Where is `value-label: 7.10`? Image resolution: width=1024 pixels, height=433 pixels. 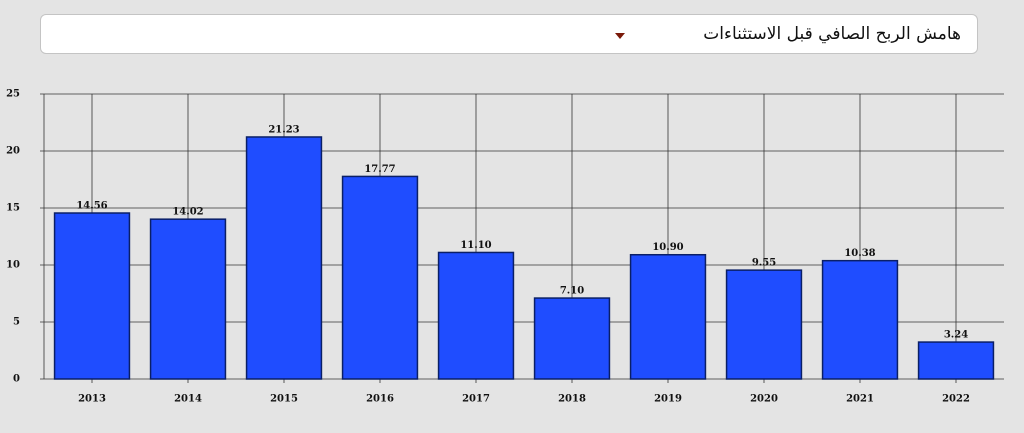 value-label: 7.10 is located at coordinates (572, 291).